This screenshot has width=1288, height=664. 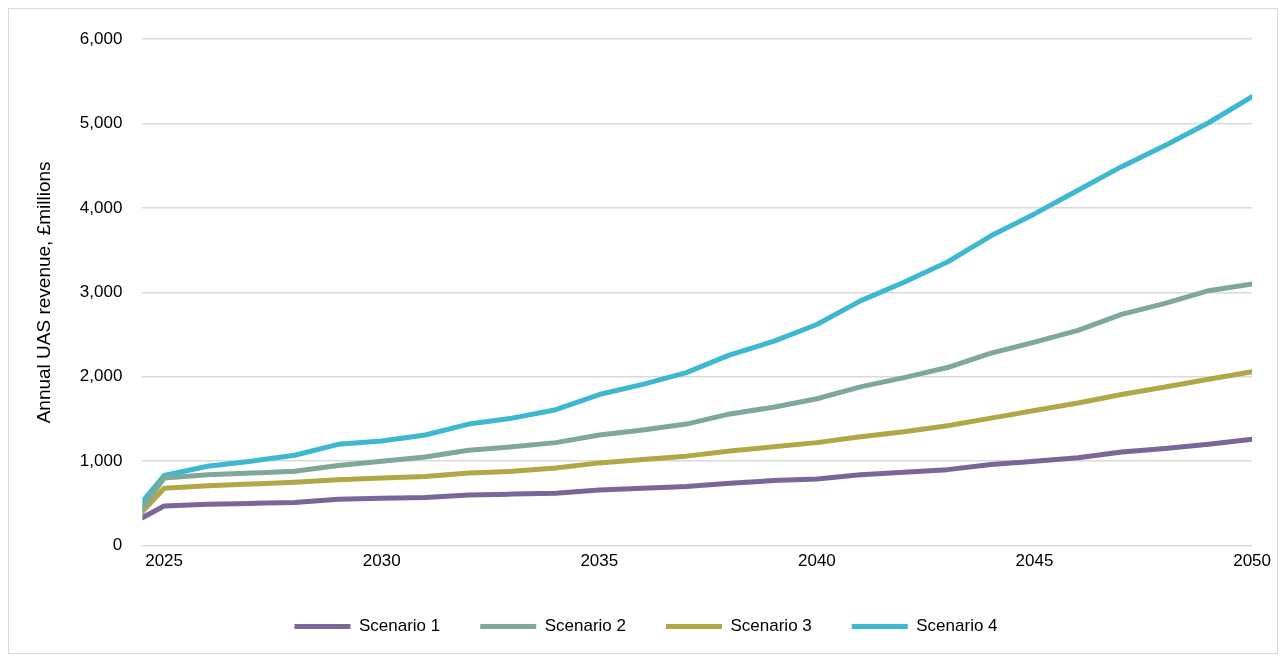 What do you see at coordinates (599, 561) in the screenshot?
I see `x-tick-label: 2035` at bounding box center [599, 561].